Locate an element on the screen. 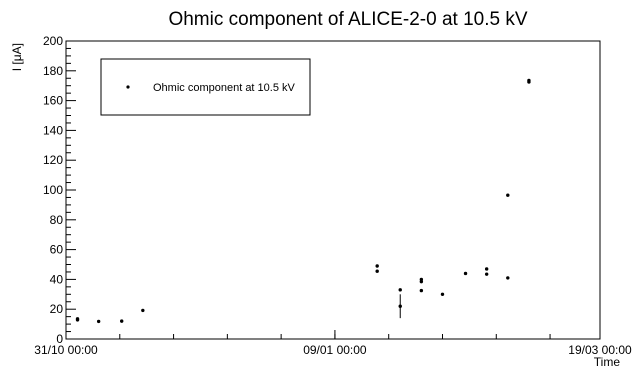  y-tick-label: 100 is located at coordinates (53, 190).